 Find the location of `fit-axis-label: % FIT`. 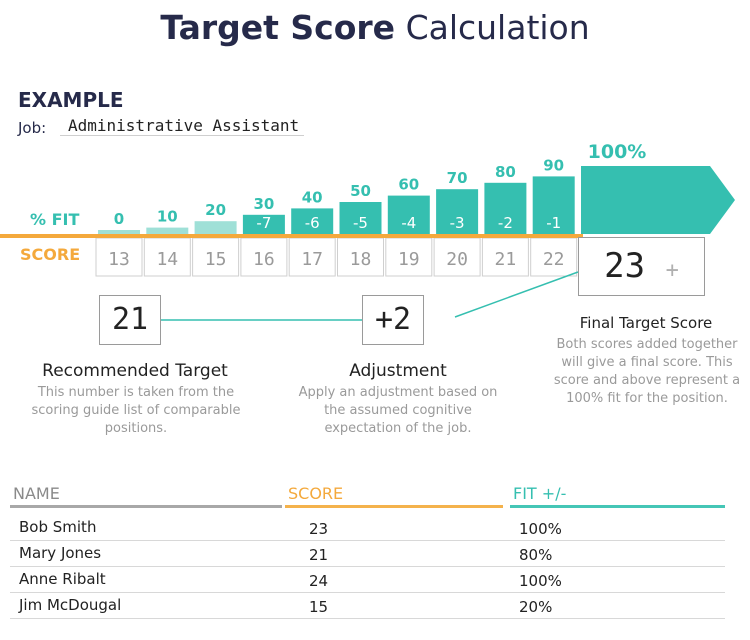

fit-axis-label: % FIT is located at coordinates (55, 219).